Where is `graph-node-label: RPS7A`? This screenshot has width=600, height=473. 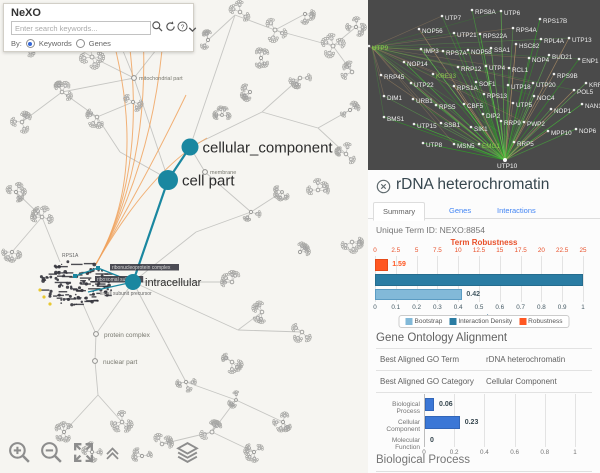 graph-node-label: RPS7A is located at coordinates (456, 53).